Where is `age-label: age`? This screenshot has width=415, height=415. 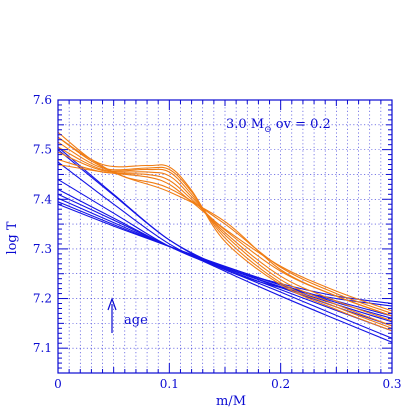 age-label: age is located at coordinates (136, 320).